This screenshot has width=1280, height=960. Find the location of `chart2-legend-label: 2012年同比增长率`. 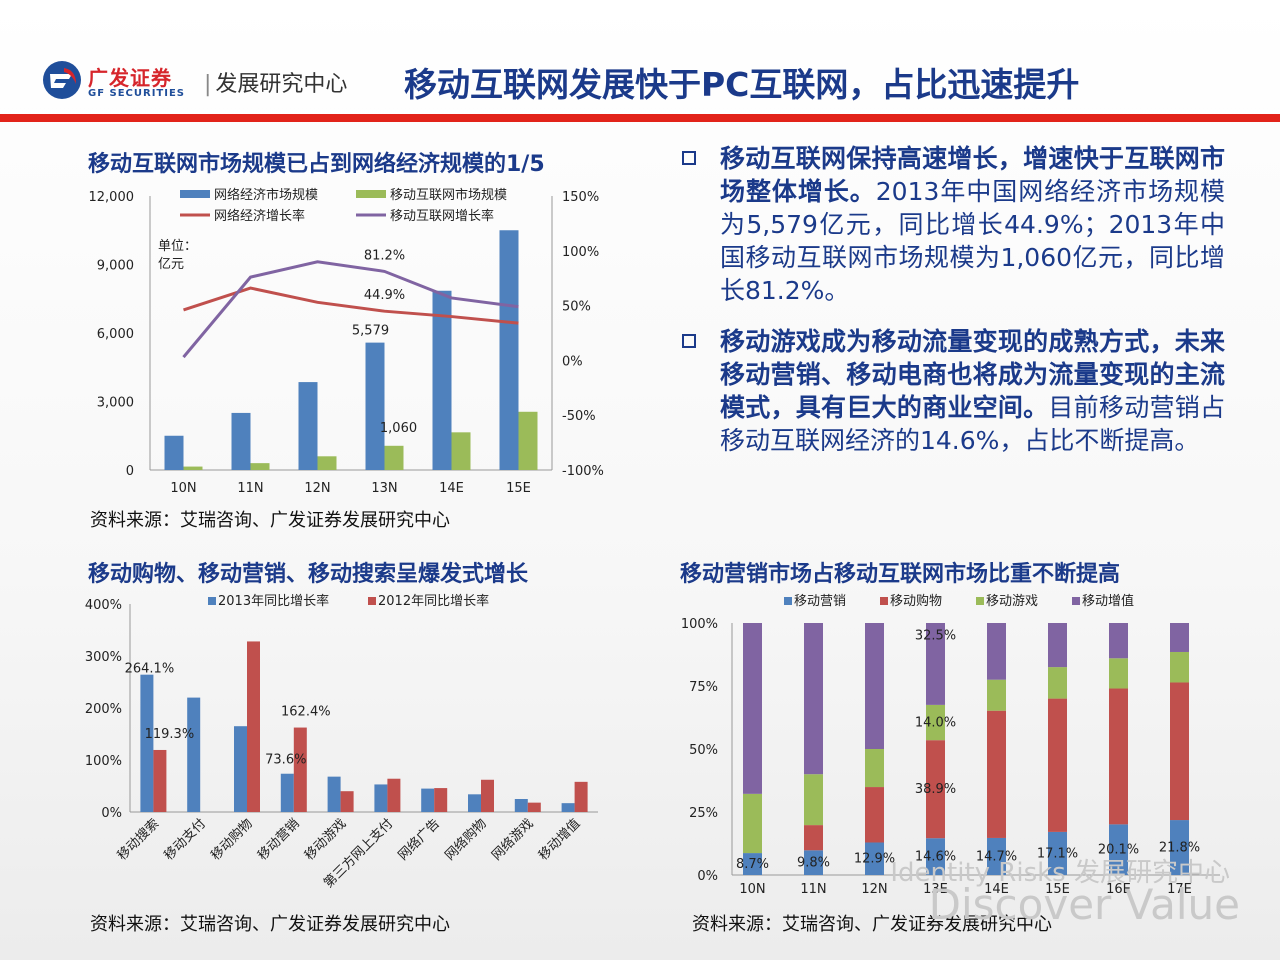

chart2-legend-label: 2012年同比增长率 is located at coordinates (433, 601).